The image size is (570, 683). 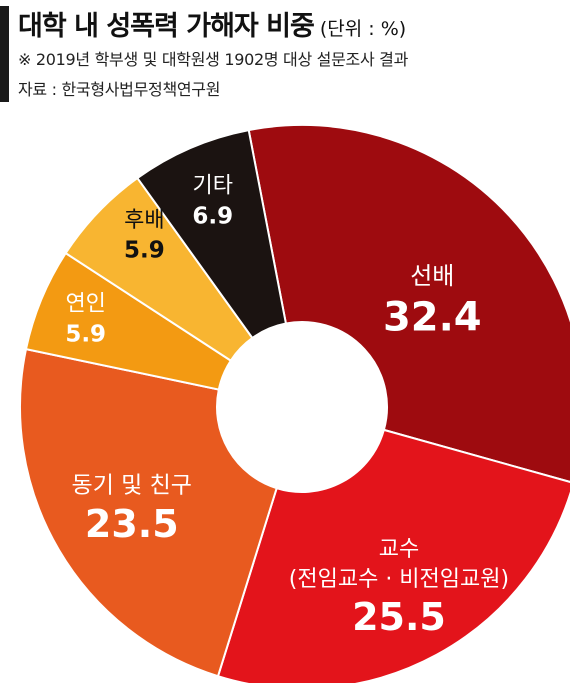 I want to click on source-label: 자료 : 한국형사법무정책연구원, so click(x=119, y=89).